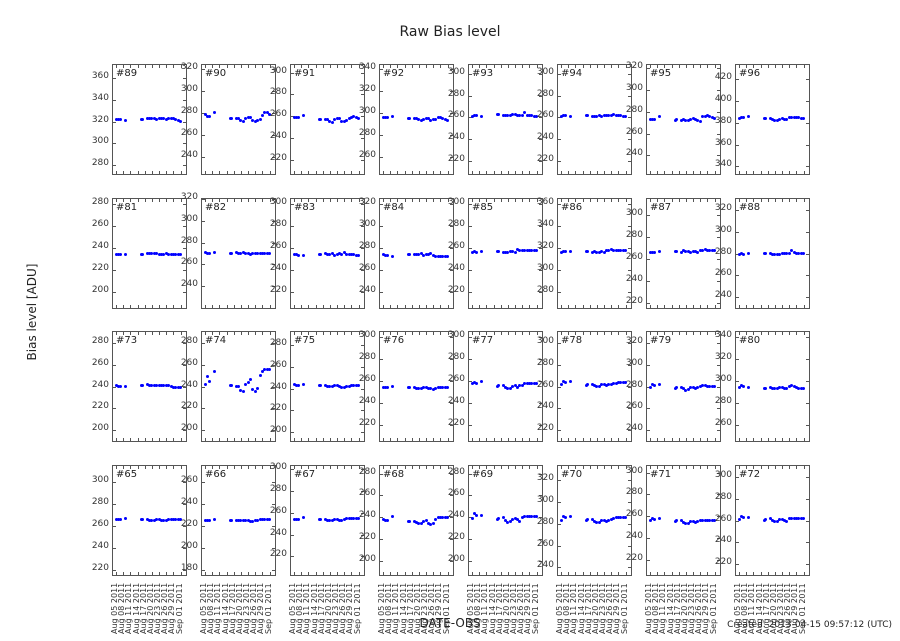 The width and height of the screenshot is (900, 641). What do you see at coordinates (189, 218) in the screenshot?
I see `y-tick-label: 300` at bounding box center [189, 218].